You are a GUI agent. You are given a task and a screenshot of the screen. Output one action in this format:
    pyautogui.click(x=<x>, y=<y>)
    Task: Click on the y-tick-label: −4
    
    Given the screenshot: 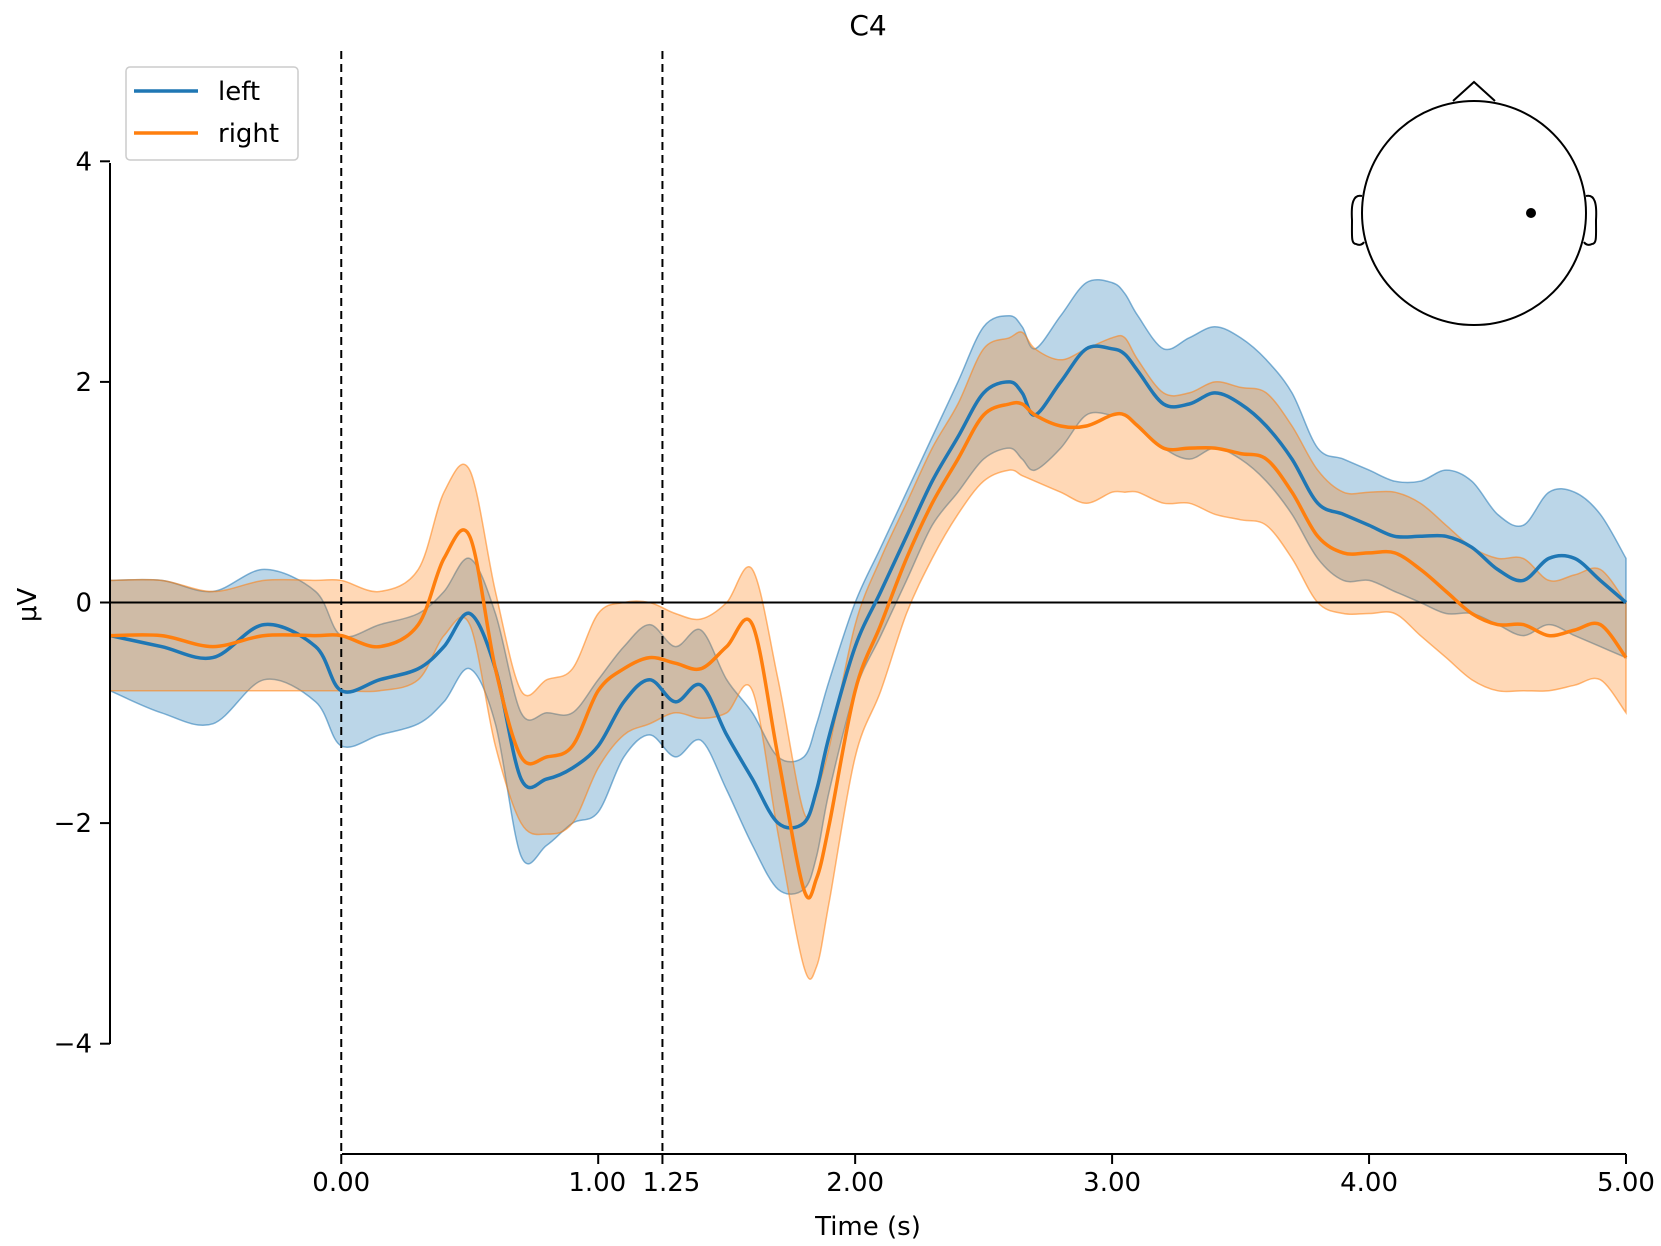 What is the action you would take?
    pyautogui.click(x=73, y=1045)
    